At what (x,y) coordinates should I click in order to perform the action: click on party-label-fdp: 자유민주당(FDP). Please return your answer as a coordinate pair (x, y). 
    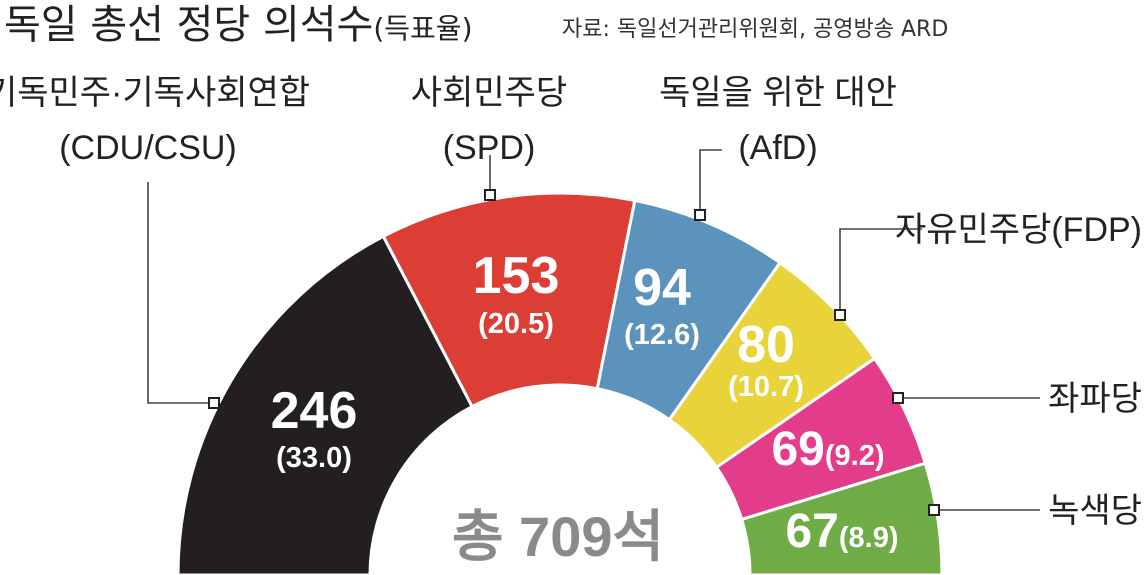
    Looking at the image, I should click on (1018, 230).